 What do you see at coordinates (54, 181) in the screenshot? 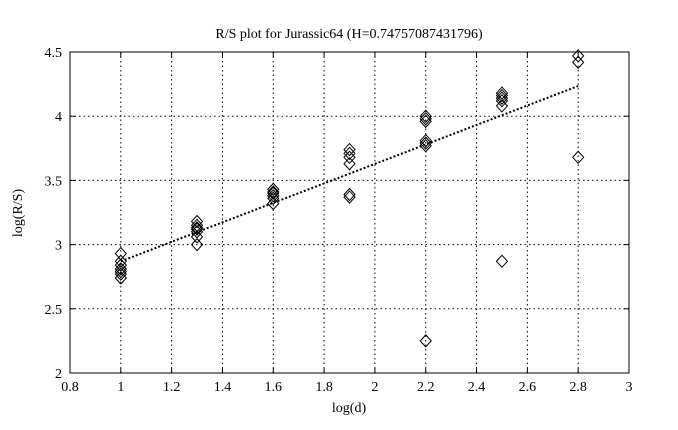
I see `y-tick-label: 3.5` at bounding box center [54, 181].